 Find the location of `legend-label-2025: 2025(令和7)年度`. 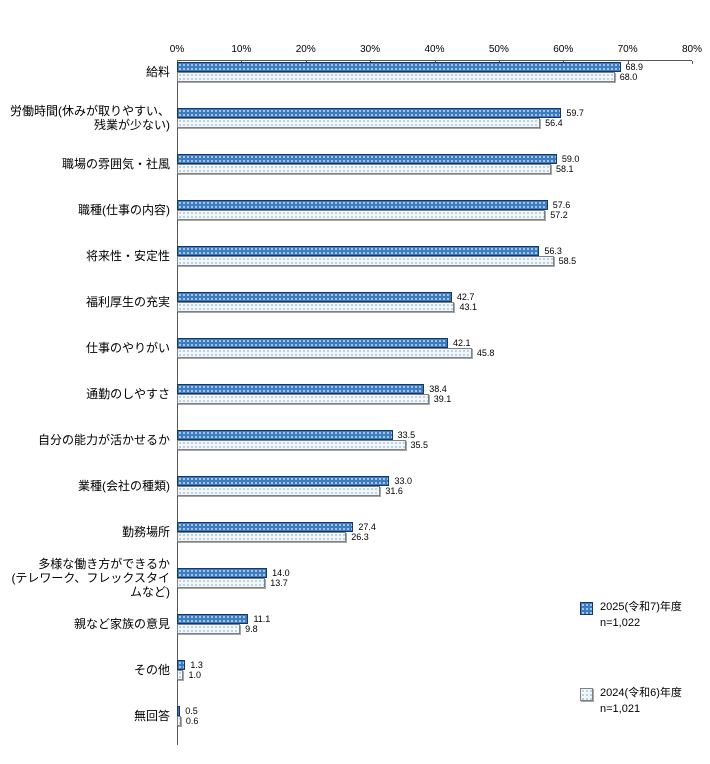

legend-label-2025: 2025(令和7)年度 is located at coordinates (641, 607).